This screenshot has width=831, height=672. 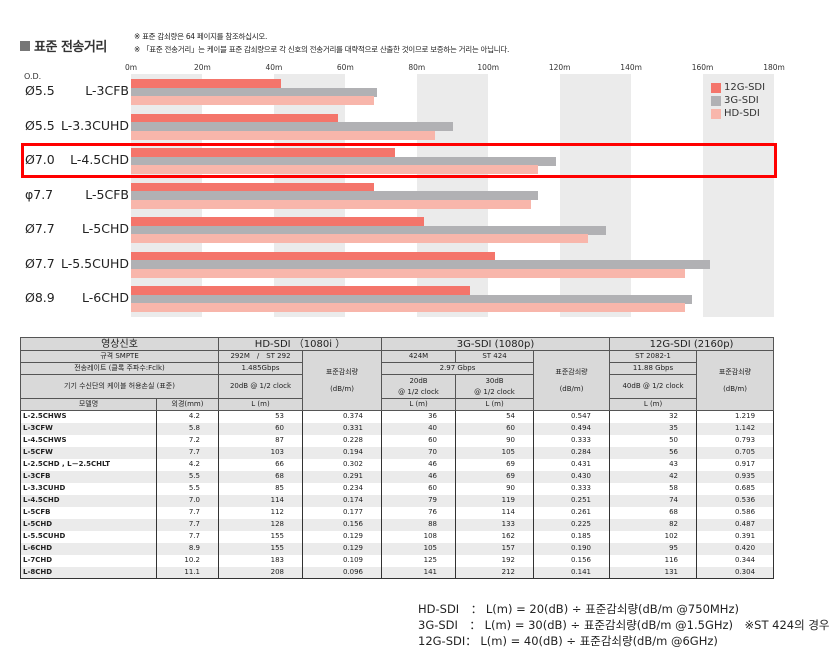 I want to click on value-cell: 7.7, so click(x=187, y=524).